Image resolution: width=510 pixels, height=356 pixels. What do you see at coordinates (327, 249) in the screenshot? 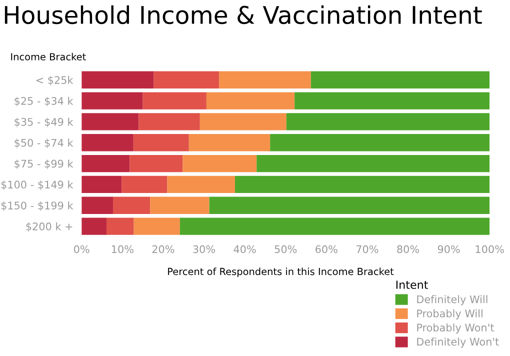
I see `x-tick-label: 60%` at bounding box center [327, 249].